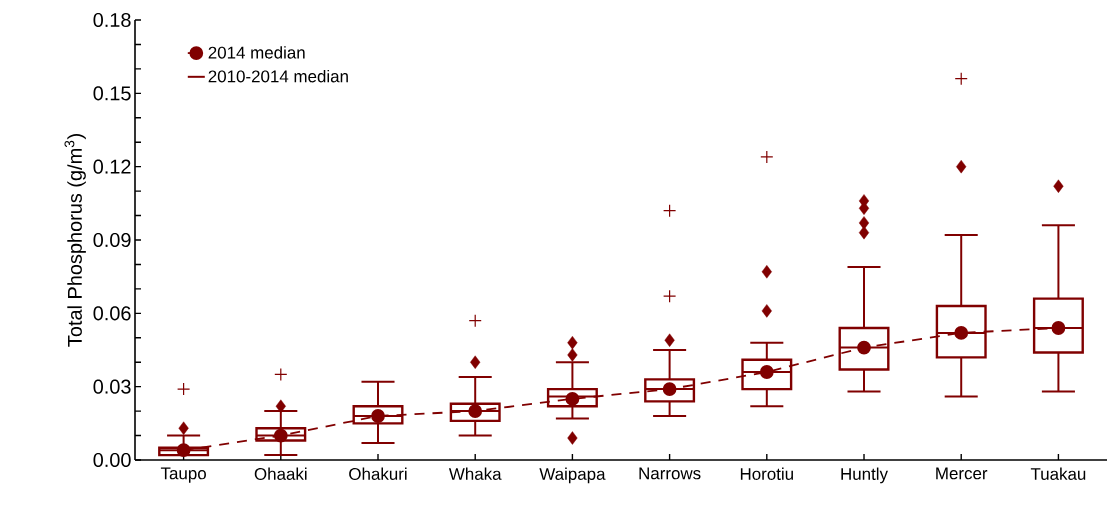 The width and height of the screenshot is (1109, 508). What do you see at coordinates (864, 475) in the screenshot?
I see `x-tick-label: Huntly` at bounding box center [864, 475].